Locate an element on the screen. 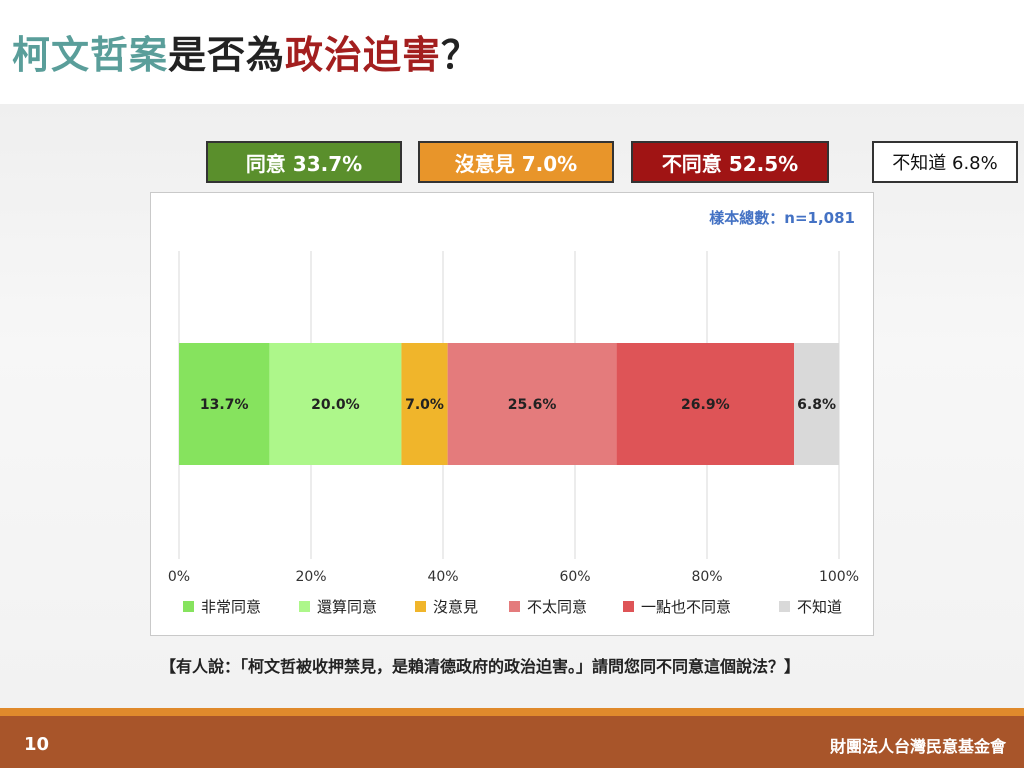 The width and height of the screenshot is (1024, 768). data-label: 20.0% is located at coordinates (335, 405).